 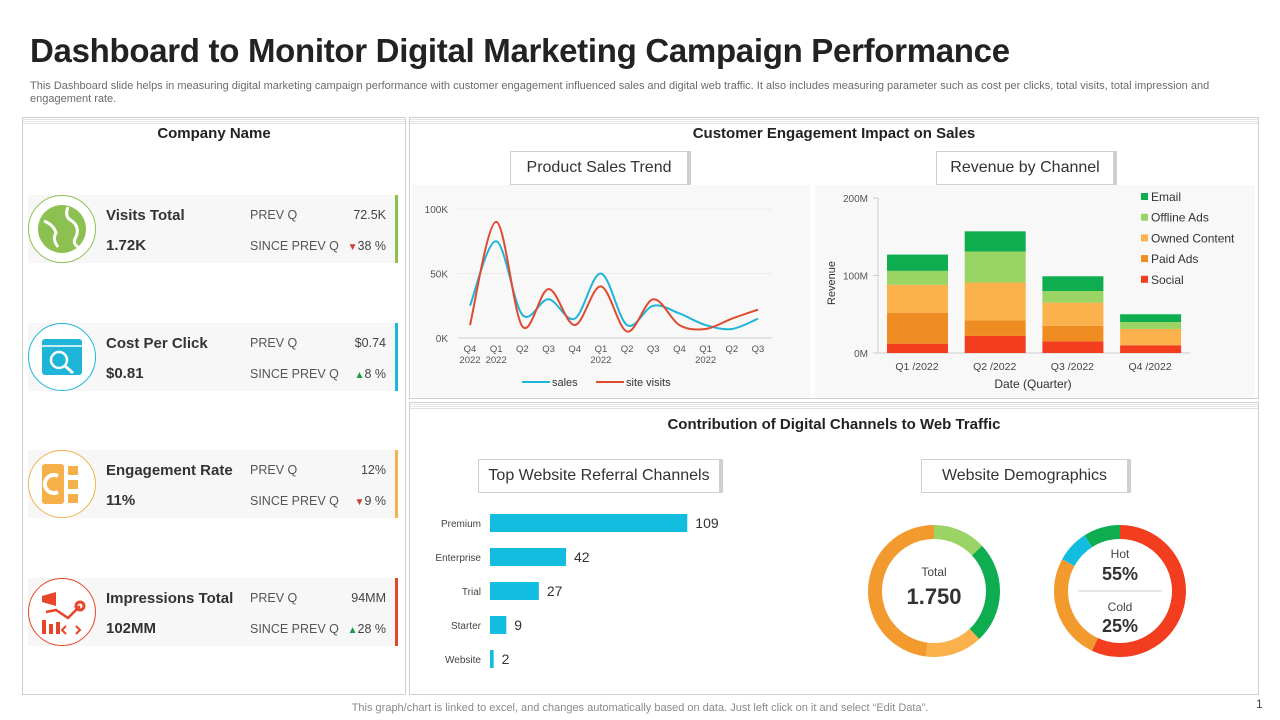 I want to click on prev-q-value: 12%, so click(x=373, y=470).